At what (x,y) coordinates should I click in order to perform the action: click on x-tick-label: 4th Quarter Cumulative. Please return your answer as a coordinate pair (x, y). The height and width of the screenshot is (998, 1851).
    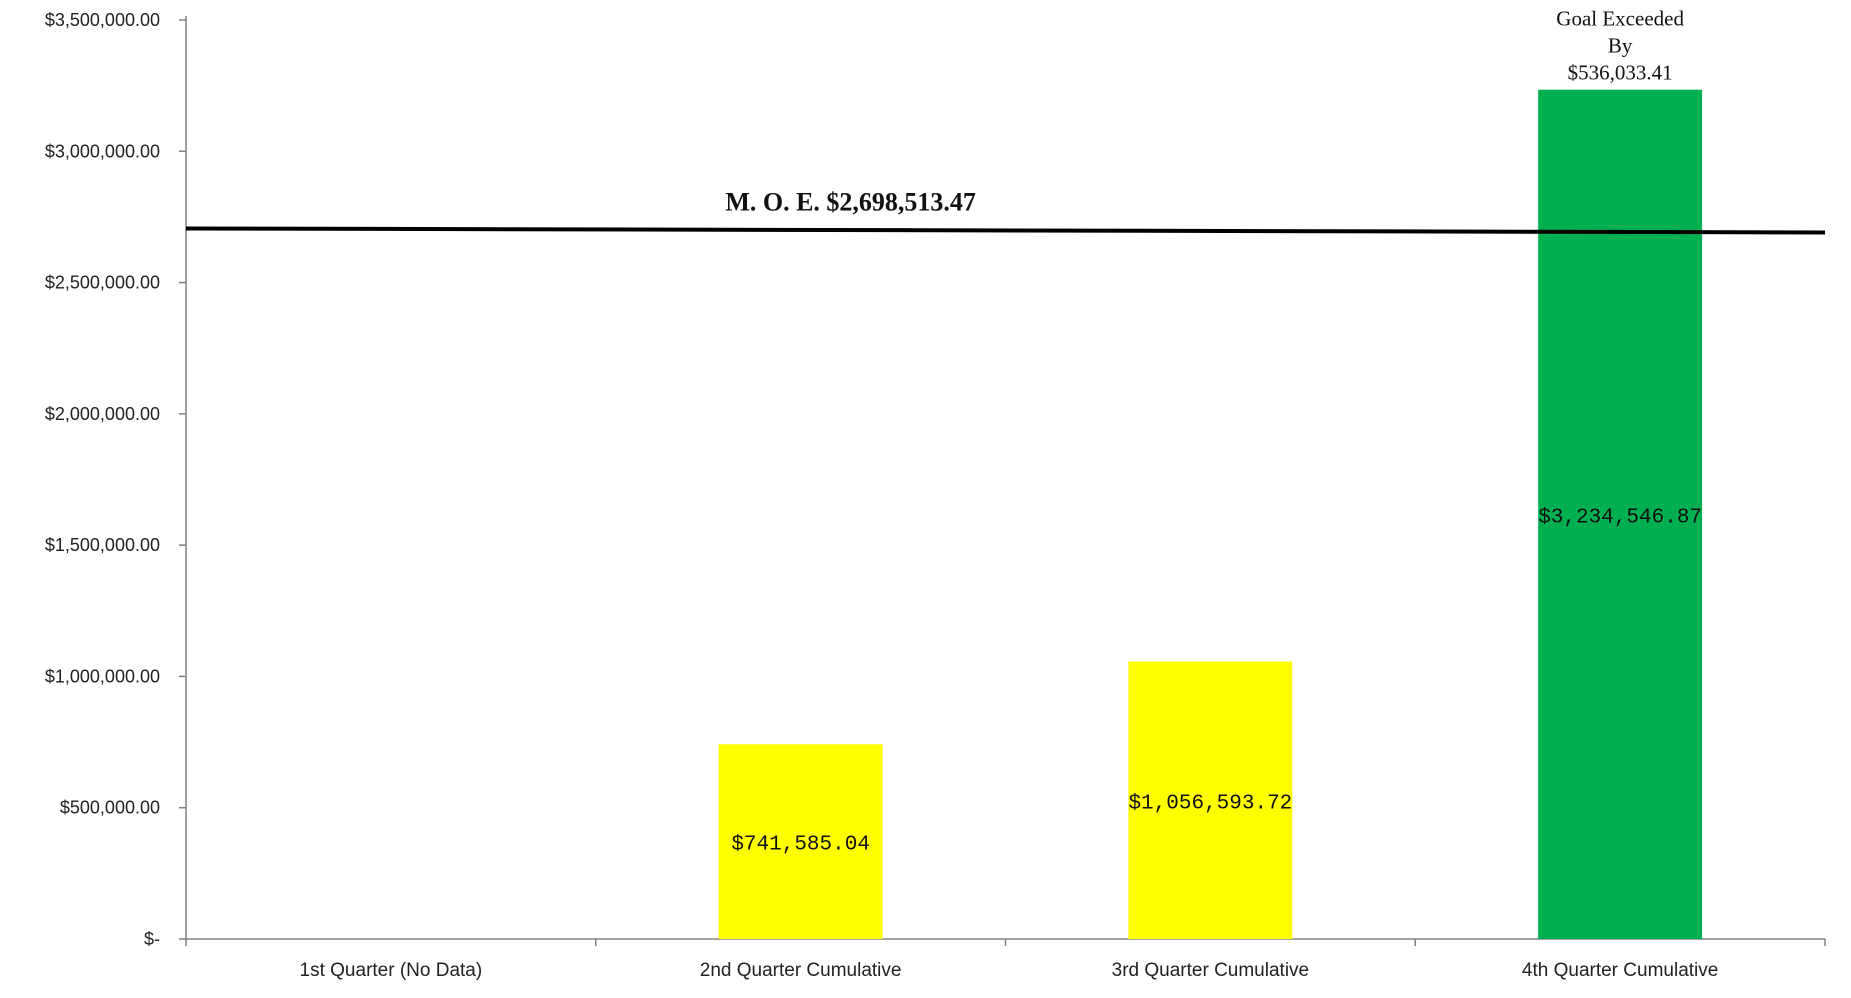
    Looking at the image, I should click on (1620, 970).